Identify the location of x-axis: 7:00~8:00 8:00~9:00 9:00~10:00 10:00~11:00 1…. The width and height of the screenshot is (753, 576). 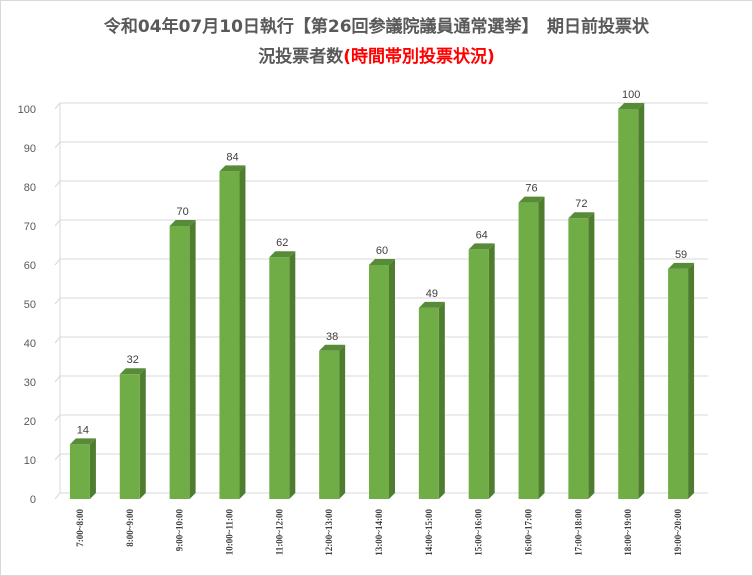
(379, 532).